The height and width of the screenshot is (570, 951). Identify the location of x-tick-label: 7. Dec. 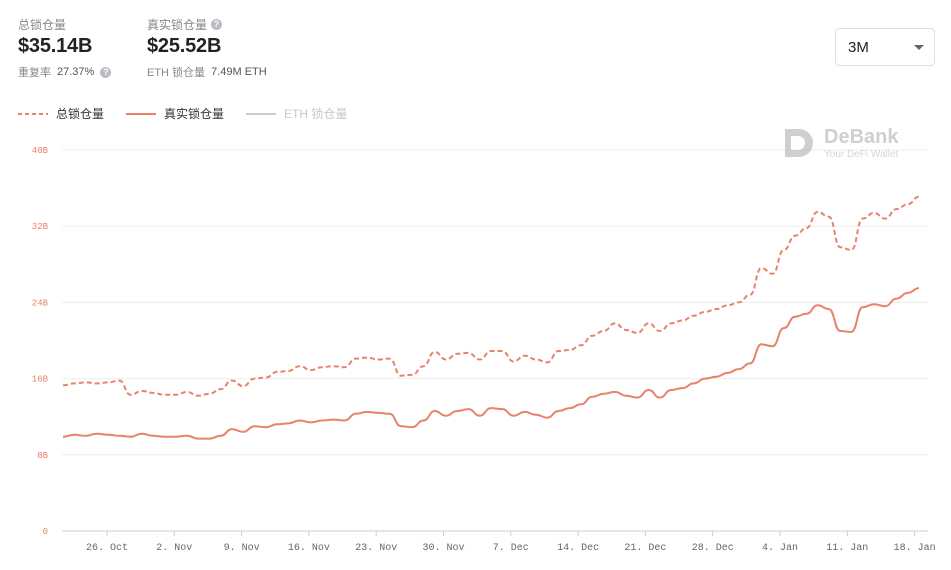
(511, 548).